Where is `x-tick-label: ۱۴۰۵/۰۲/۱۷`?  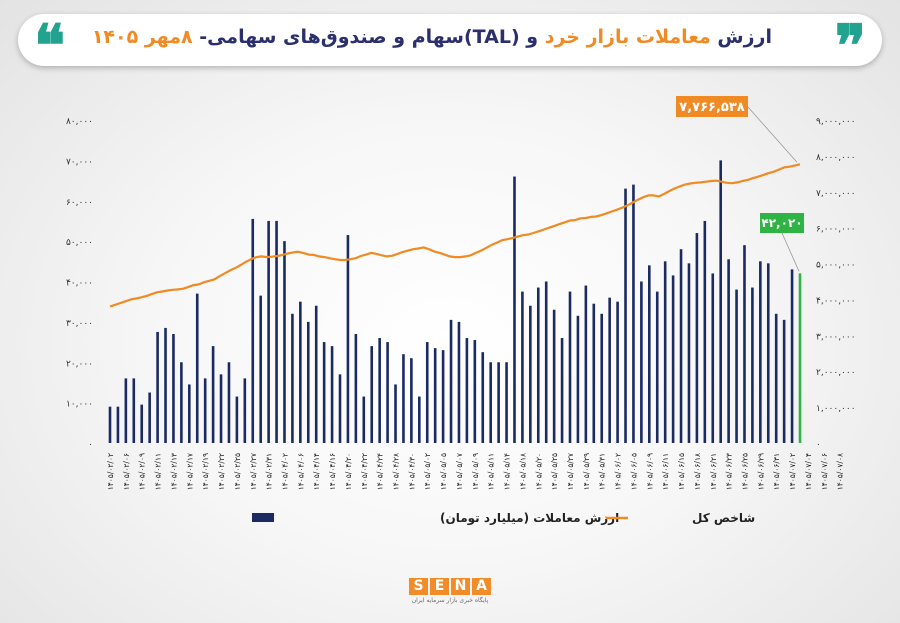 x-tick-label: ۱۴۰۵/۰۲/۱۷ is located at coordinates (189, 471).